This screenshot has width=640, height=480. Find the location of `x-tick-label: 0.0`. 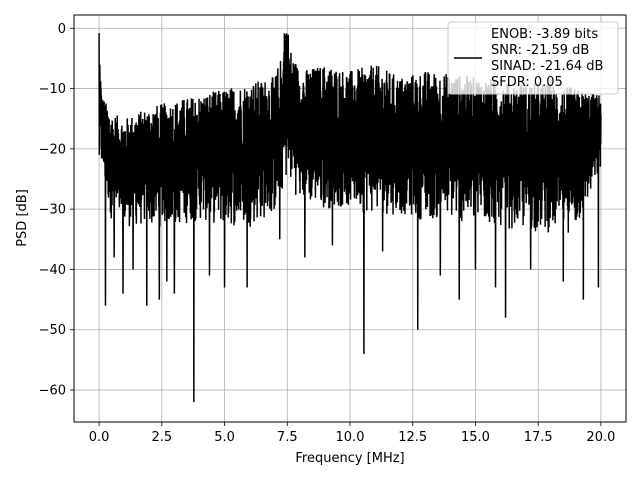

x-tick-label: 0.0 is located at coordinates (99, 437).